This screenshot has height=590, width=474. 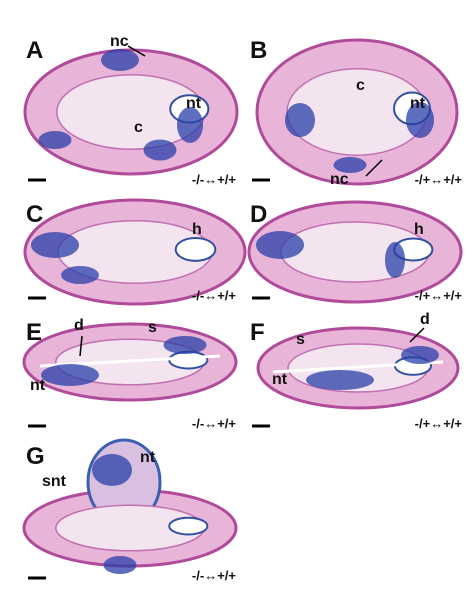 I want to click on structure-label: snt, so click(x=54, y=481).